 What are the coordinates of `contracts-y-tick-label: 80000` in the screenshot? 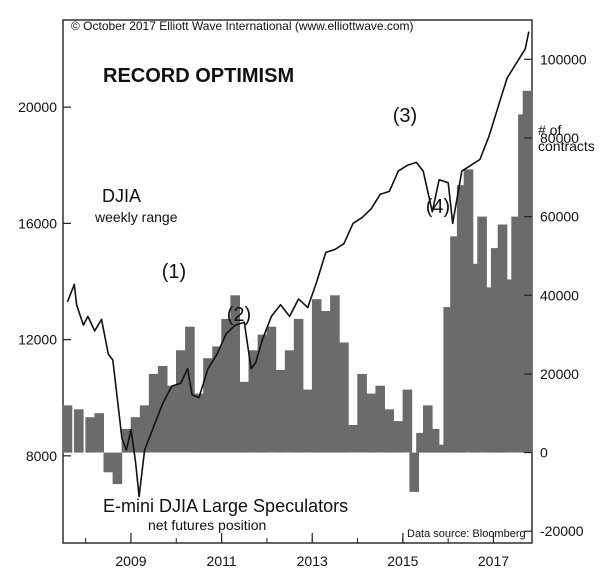 It's located at (559, 138).